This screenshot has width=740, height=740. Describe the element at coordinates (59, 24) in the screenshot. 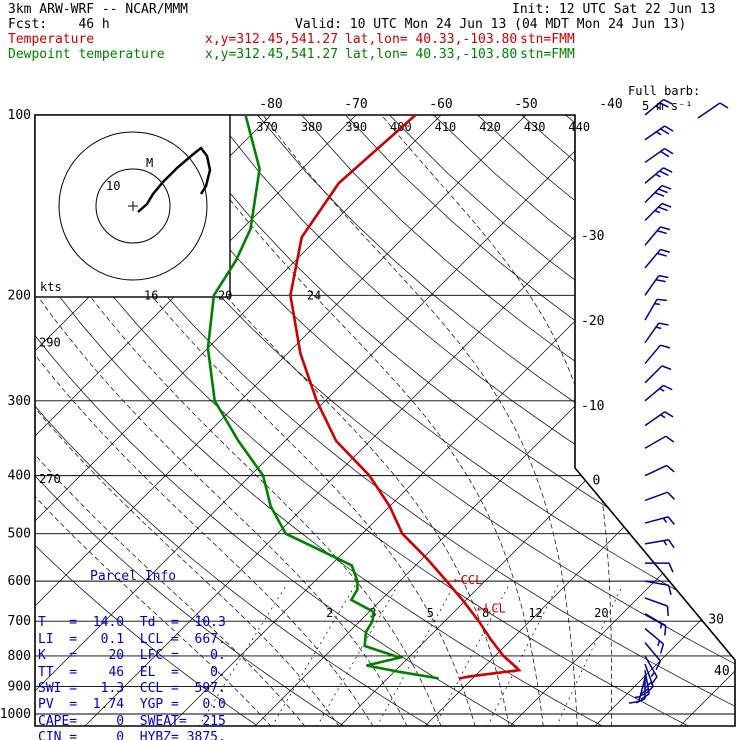

I see `fcst-hour: Fcst: 46 h` at that location.